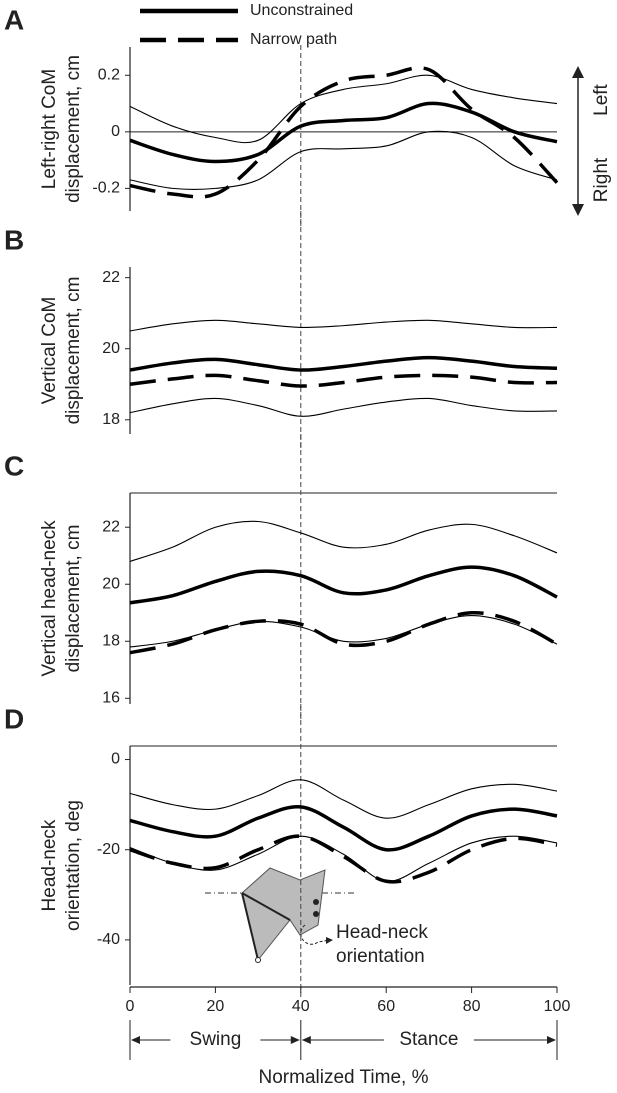 The image size is (617, 1093). Describe the element at coordinates (380, 956) in the screenshot. I see `inset-label: orientation` at that location.